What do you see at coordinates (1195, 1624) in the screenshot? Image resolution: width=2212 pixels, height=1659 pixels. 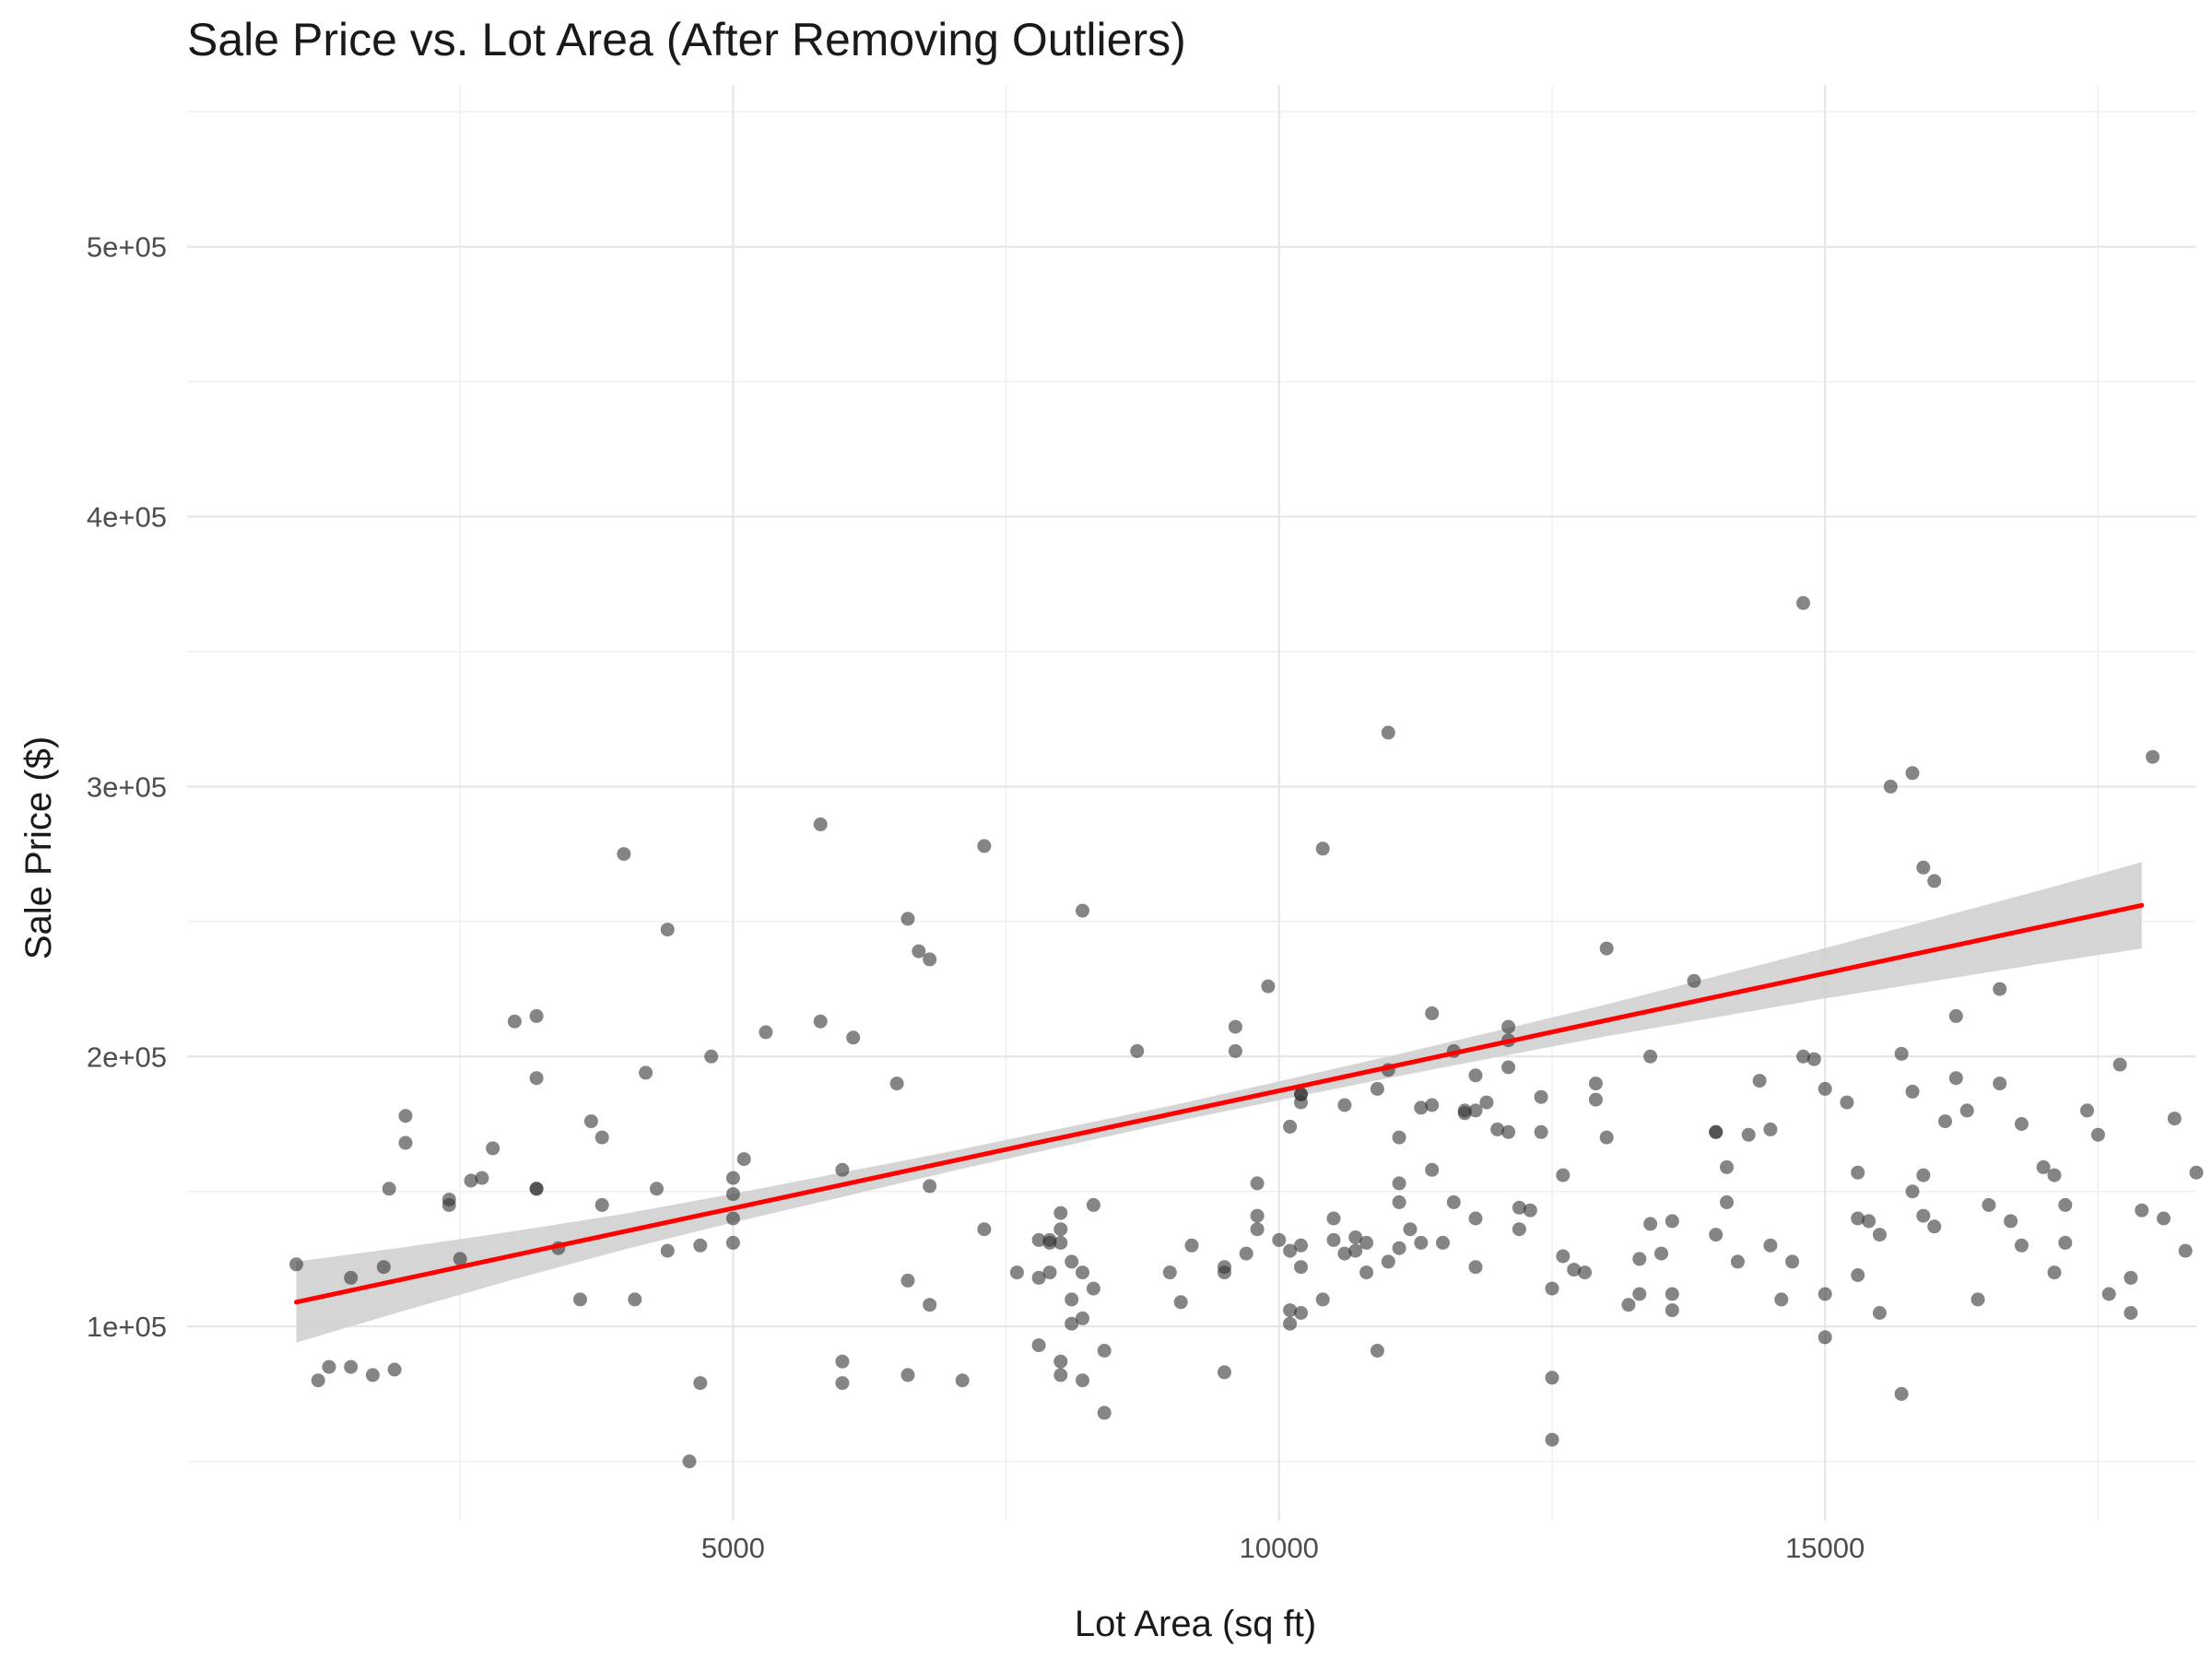 I see `x-axis-title: Lot Area (sq ft)` at bounding box center [1195, 1624].